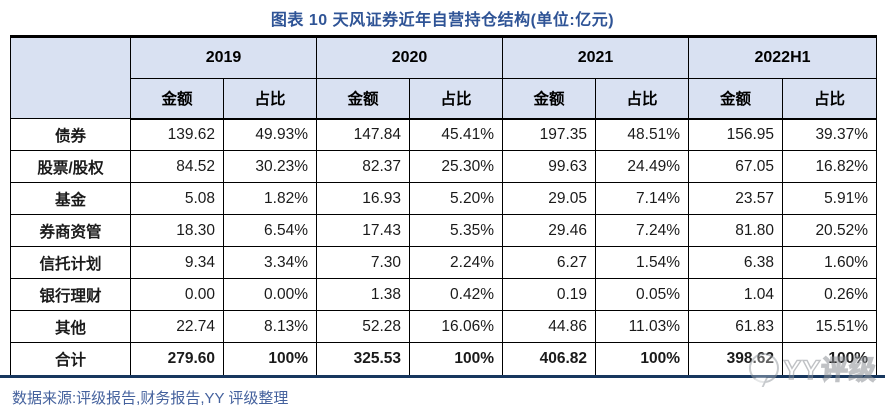 The height and width of the screenshot is (415, 885). What do you see at coordinates (456, 230) in the screenshot?
I see `cell-ratio: 5.35%` at bounding box center [456, 230].